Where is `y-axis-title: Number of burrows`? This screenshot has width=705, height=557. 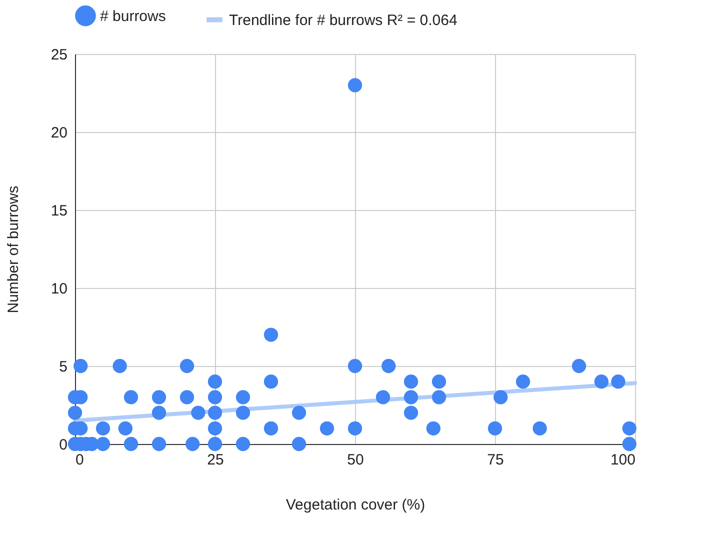 y-axis-title: Number of burrows is located at coordinates (13, 250).